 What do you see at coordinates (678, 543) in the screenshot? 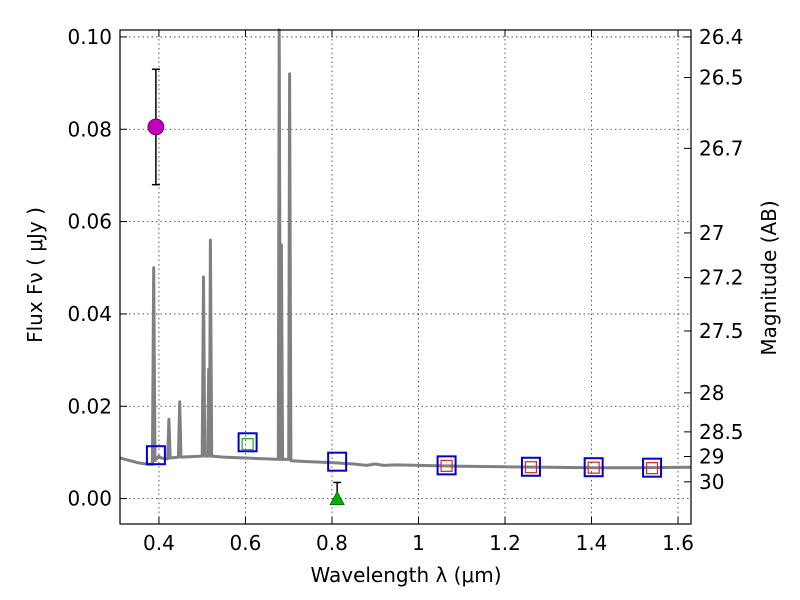
I see `x-tick-label: 1.6` at bounding box center [678, 543].